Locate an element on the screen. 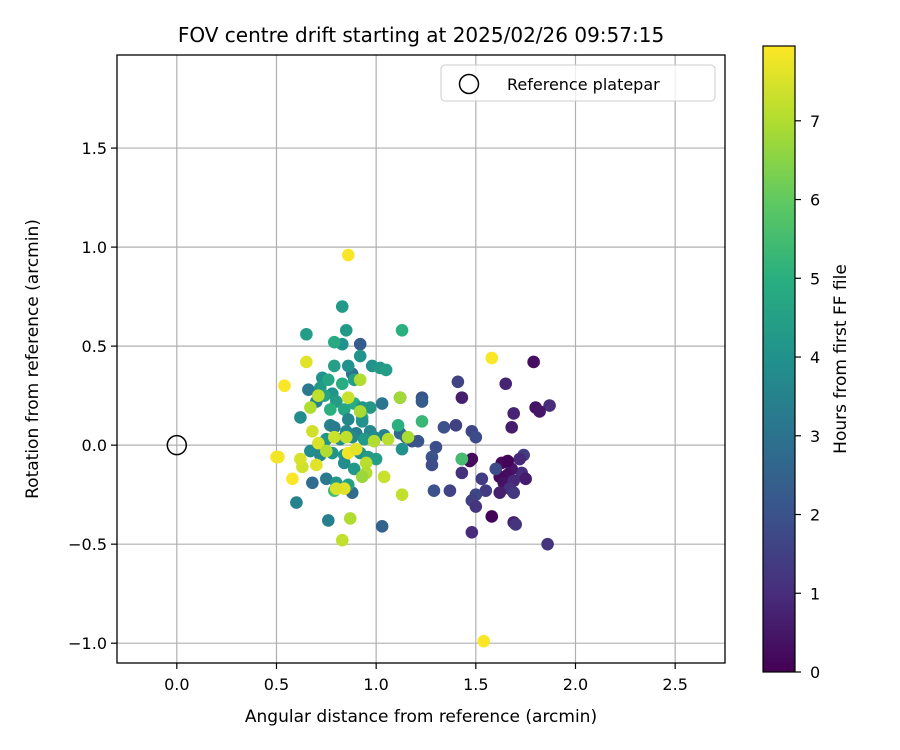 Image resolution: width=900 pixels, height=750 pixels. x-axis-ticks: 0.0 0.5 1.0 1.5 2.0 2.5 is located at coordinates (426, 678).